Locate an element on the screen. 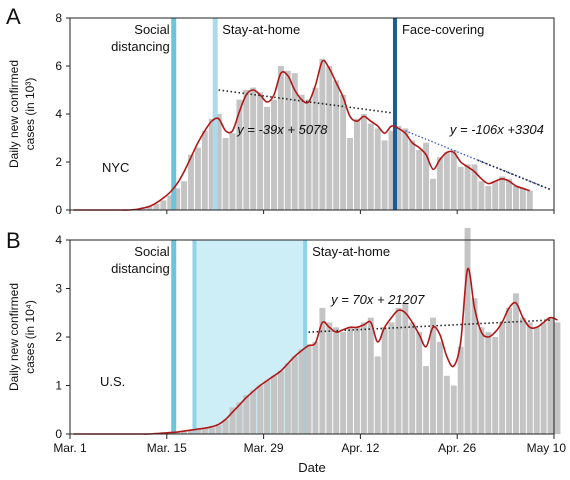 This screenshot has width=570, height=480. event-band is located at coordinates (174, 114).